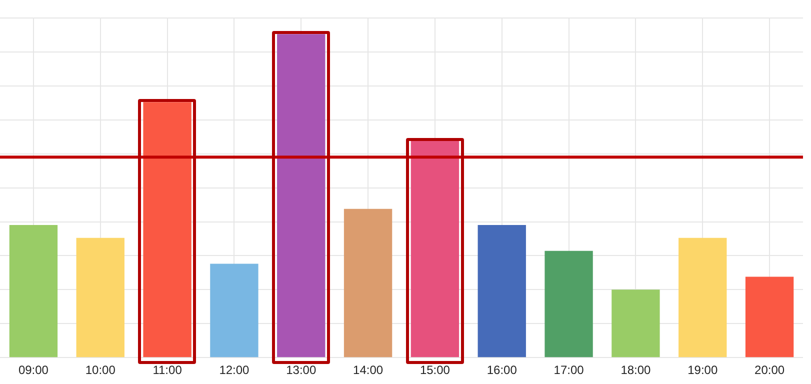 This screenshot has width=811, height=384. What do you see at coordinates (703, 370) in the screenshot?
I see `x-tick-label: 19:00` at bounding box center [703, 370].